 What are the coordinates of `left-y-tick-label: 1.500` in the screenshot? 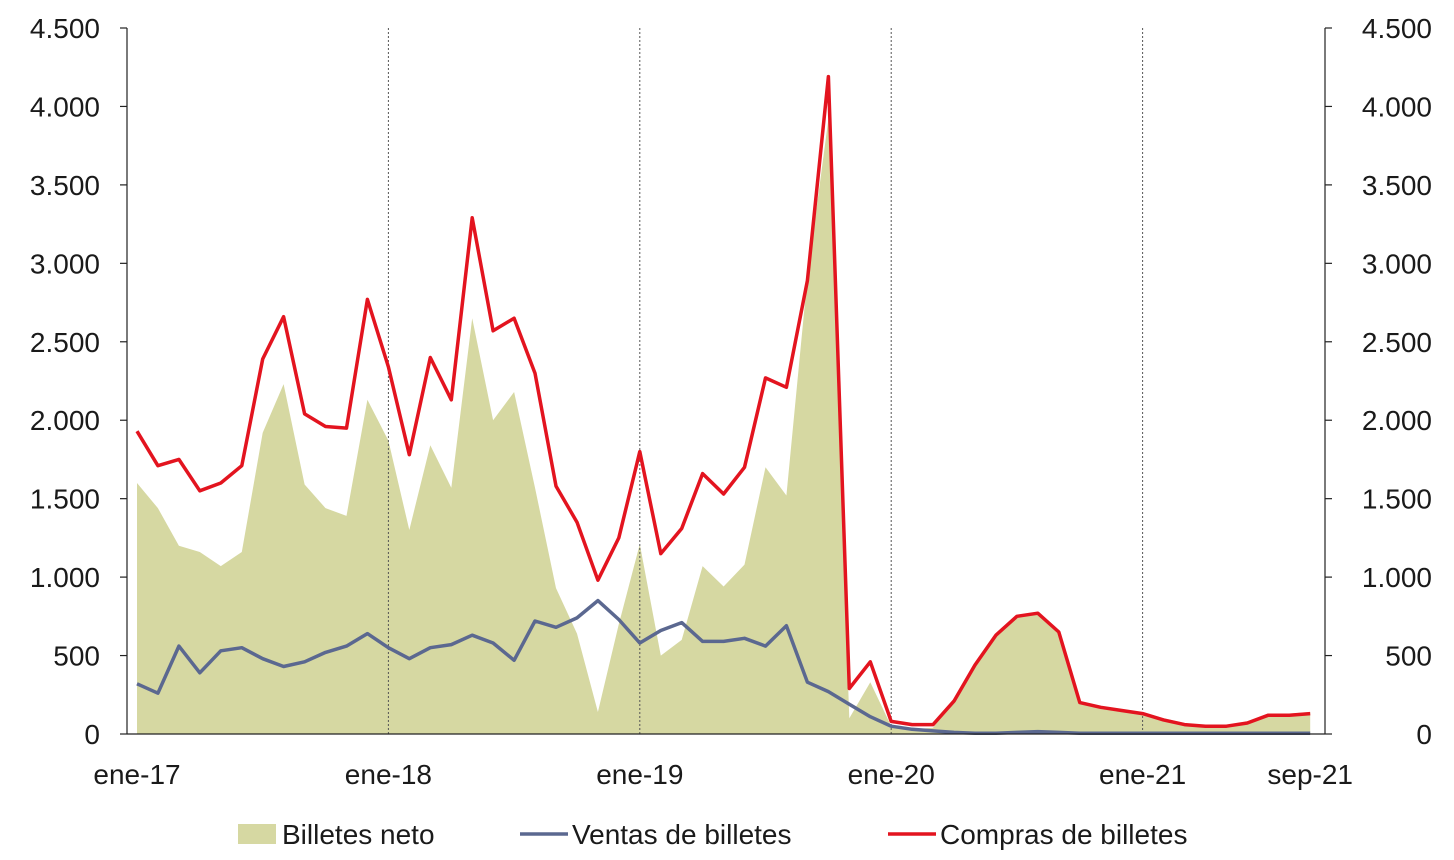 It's located at (65, 499).